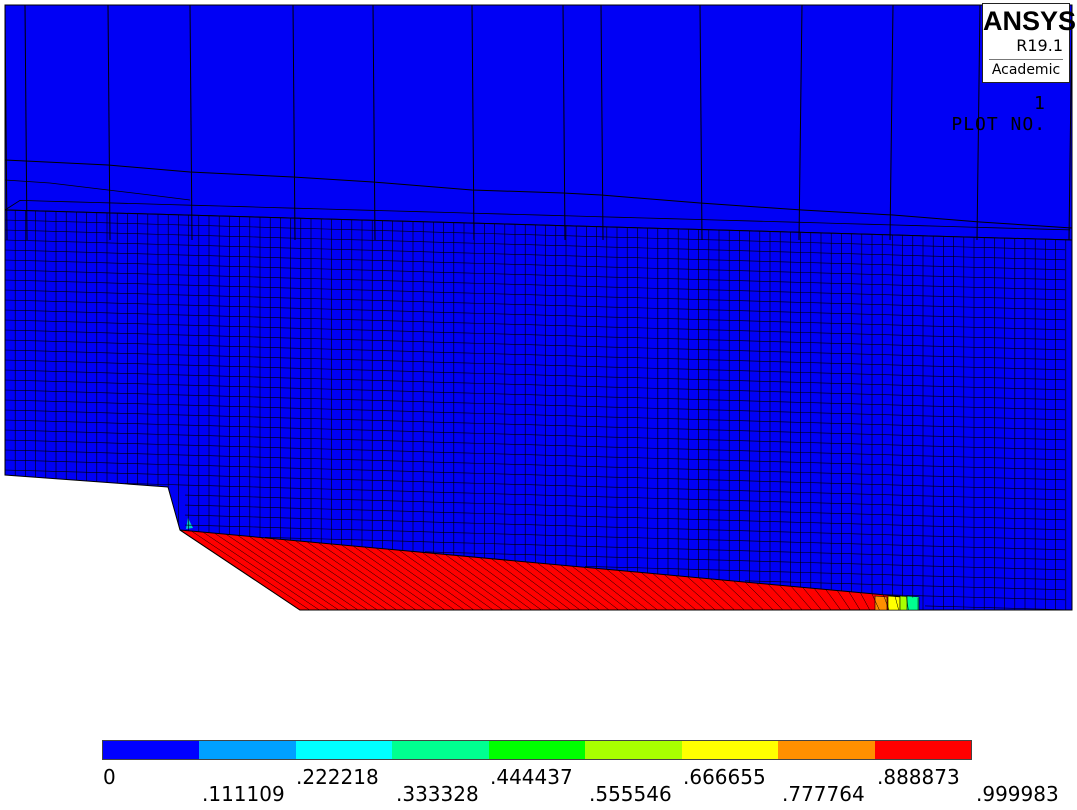 The height and width of the screenshot is (810, 1077). What do you see at coordinates (999, 124) in the screenshot?
I see `plot-number-text: PLOT NO.` at bounding box center [999, 124].